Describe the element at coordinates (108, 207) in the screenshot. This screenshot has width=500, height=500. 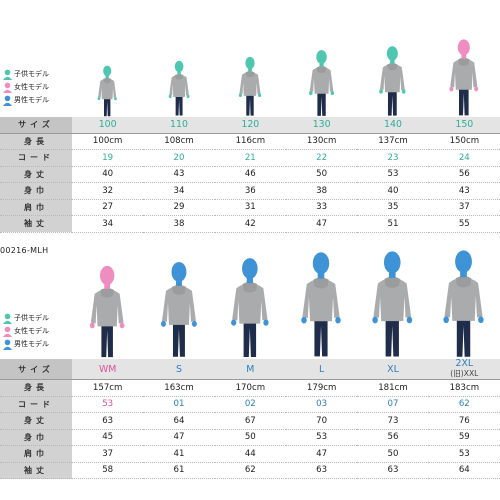
I see `shoulder-cell: 27` at that location.